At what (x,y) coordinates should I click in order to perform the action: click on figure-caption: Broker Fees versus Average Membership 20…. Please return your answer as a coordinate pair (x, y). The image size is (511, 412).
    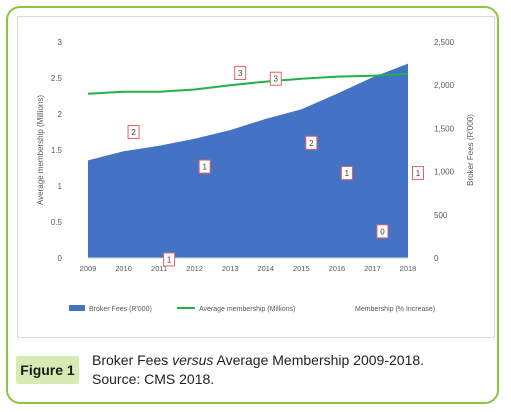
    Looking at the image, I should click on (292, 370).